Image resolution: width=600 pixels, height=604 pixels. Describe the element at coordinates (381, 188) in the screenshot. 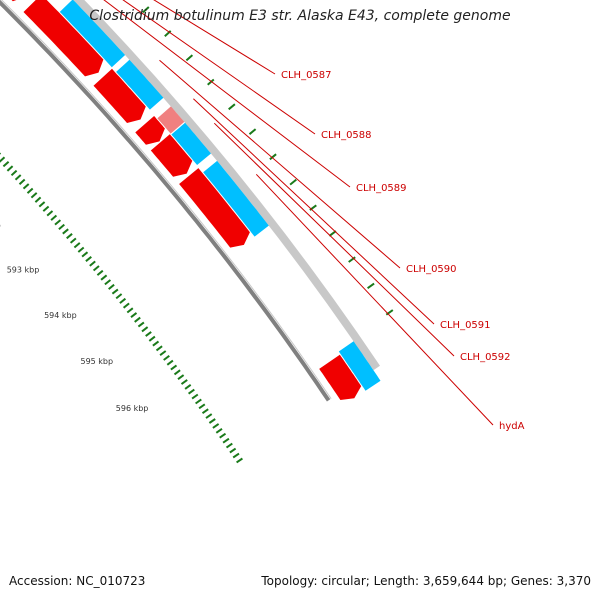

I see `gene-label: CLH_0589` at that location.